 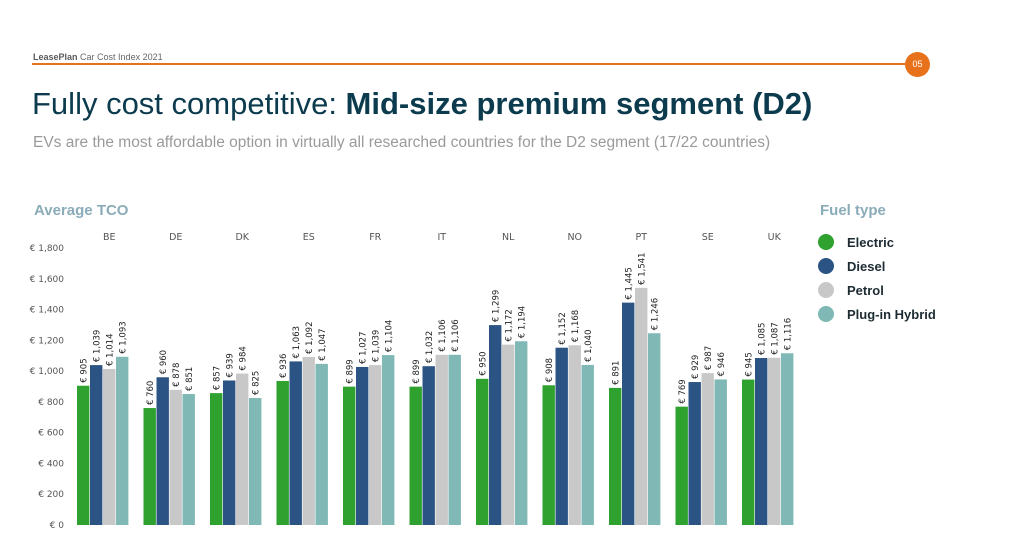 What do you see at coordinates (789, 334) in the screenshot?
I see `data-label: € 1,116` at bounding box center [789, 334].